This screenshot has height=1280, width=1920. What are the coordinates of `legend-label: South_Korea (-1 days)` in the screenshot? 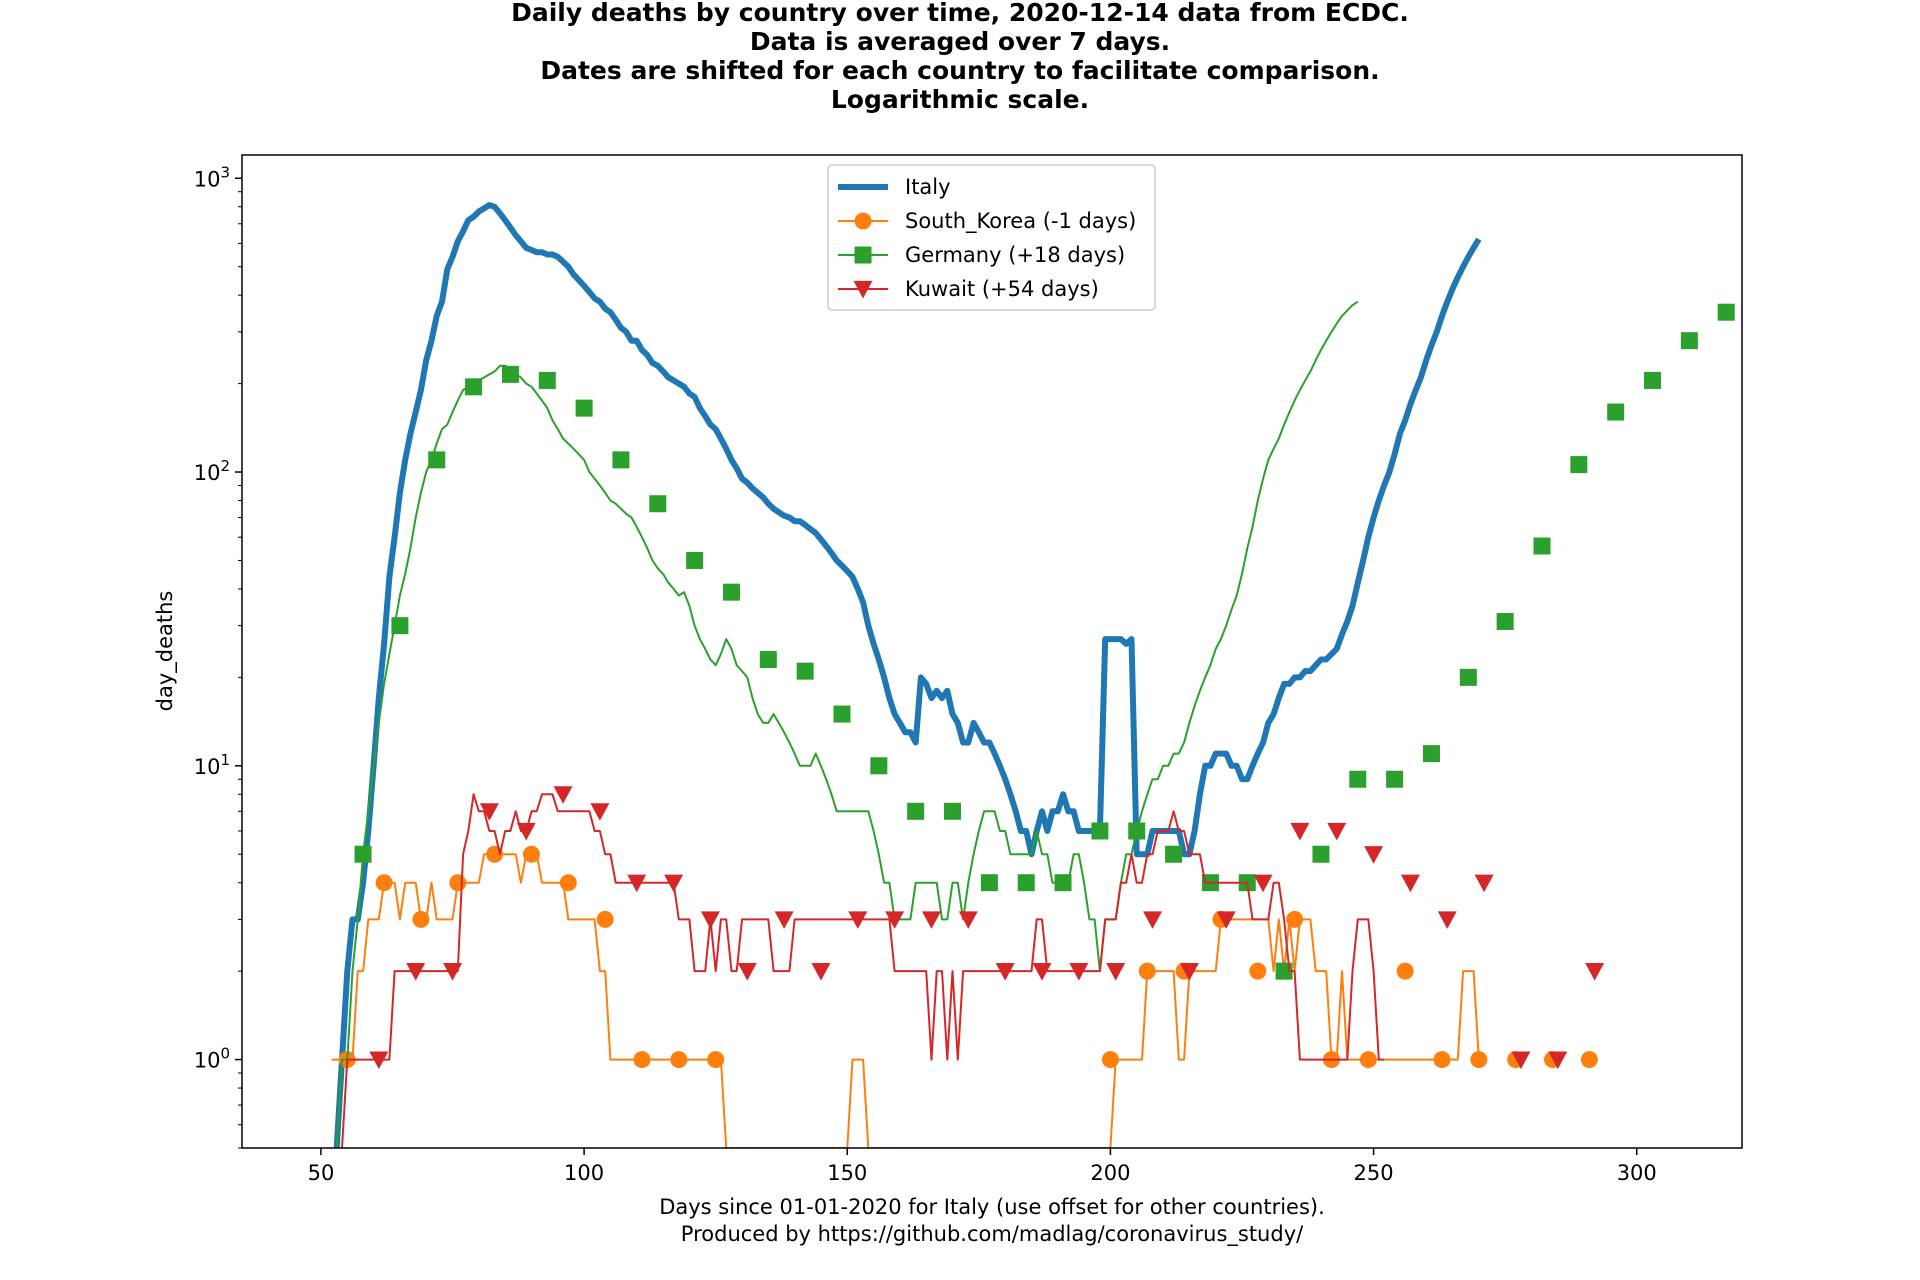 It's located at (1020, 221).